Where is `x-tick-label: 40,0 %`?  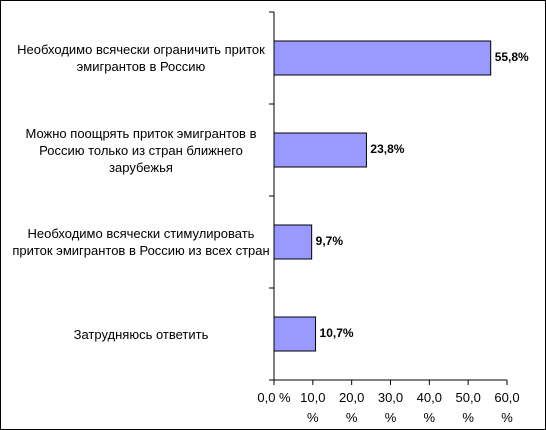
x-tick-label: 40,0 % is located at coordinates (429, 407).